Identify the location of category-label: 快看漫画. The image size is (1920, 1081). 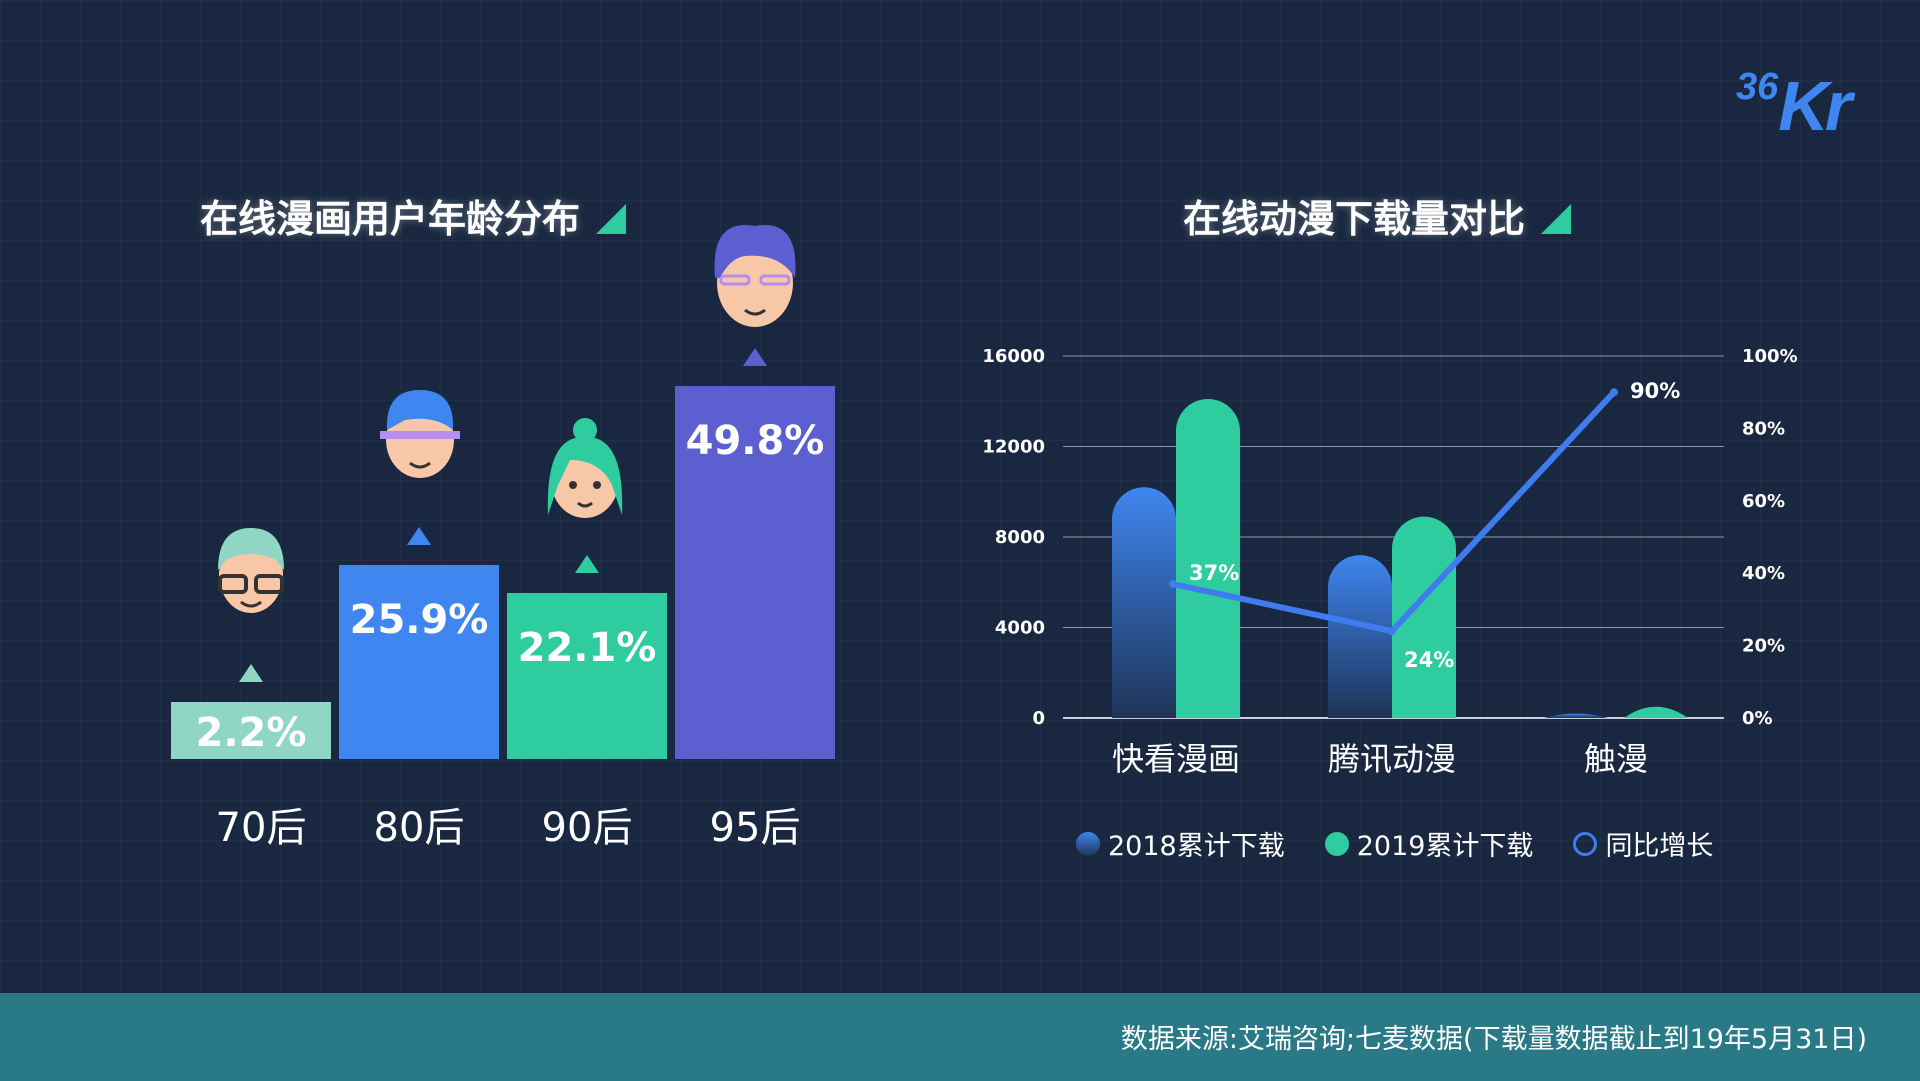
(1176, 759).